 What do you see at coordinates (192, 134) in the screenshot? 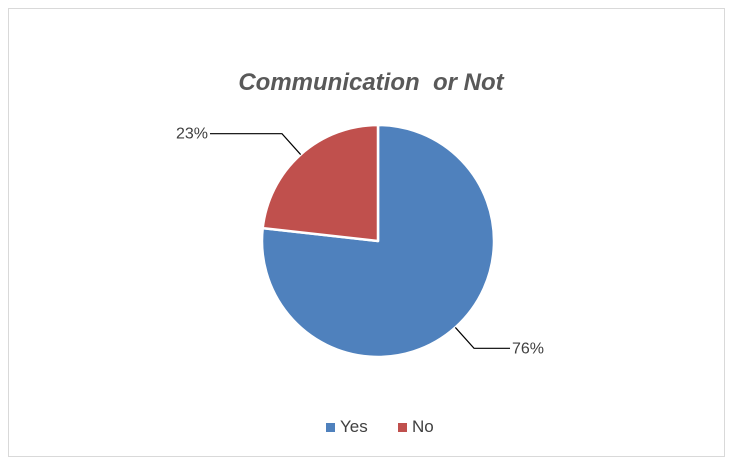
I see `data-label-no: 23%` at bounding box center [192, 134].